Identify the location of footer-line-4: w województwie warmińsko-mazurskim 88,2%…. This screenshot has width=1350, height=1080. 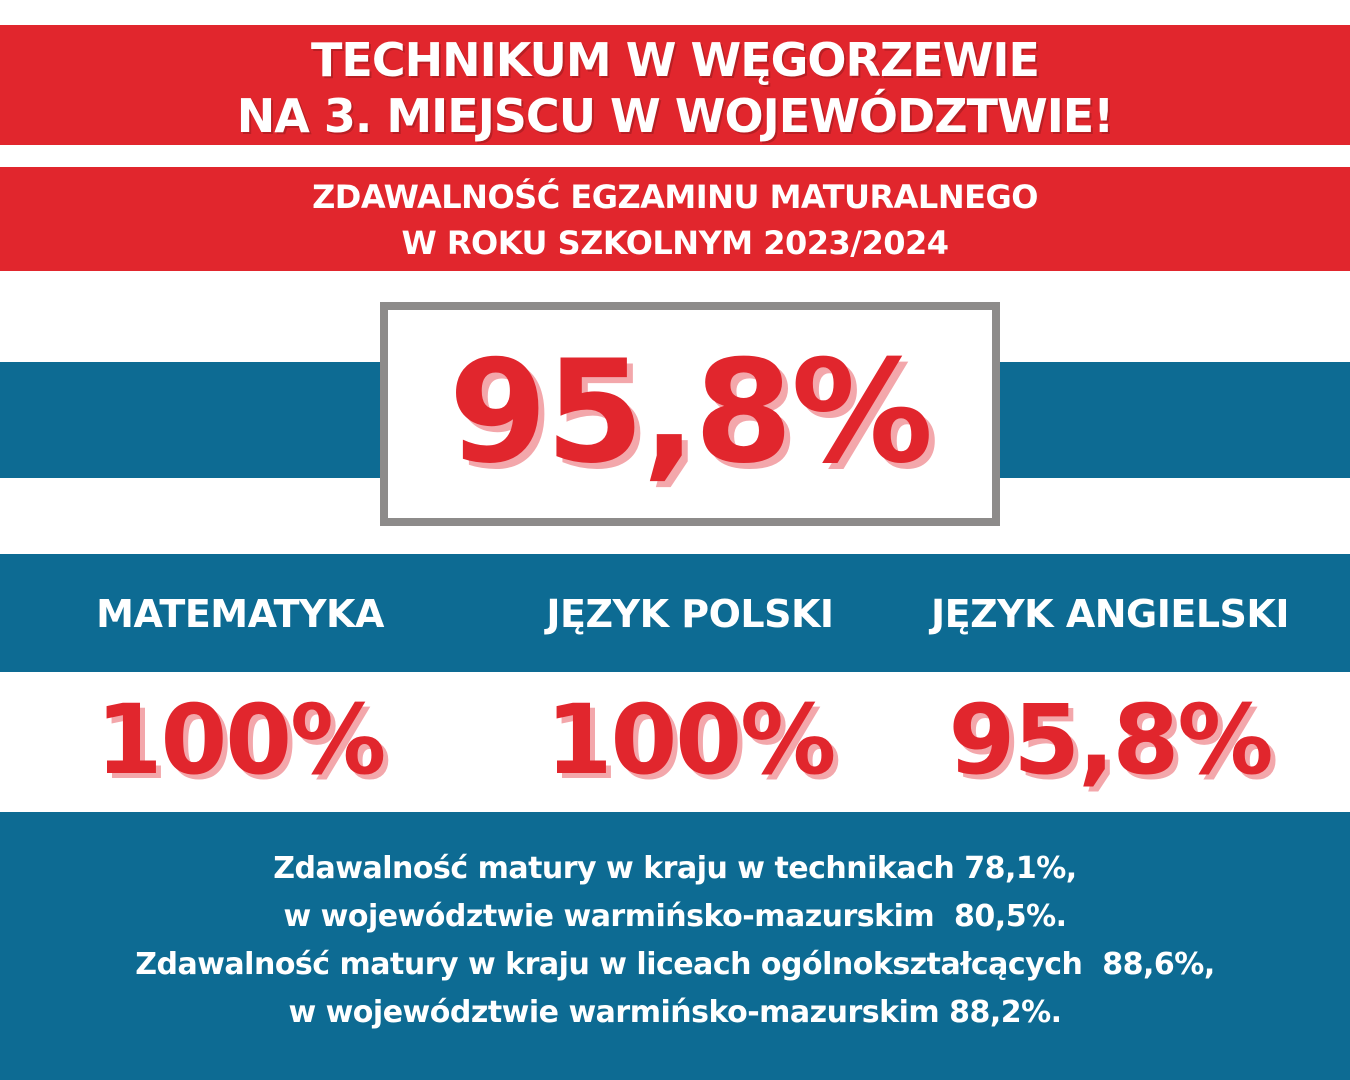
(675, 1012).